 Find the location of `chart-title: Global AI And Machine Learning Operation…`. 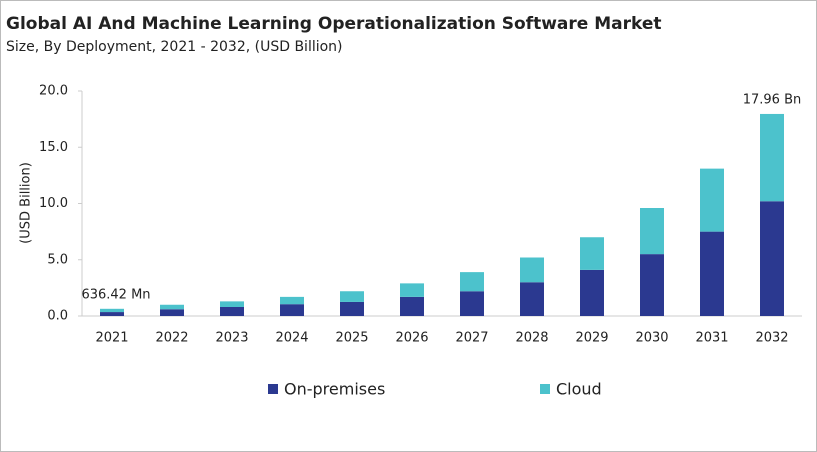

chart-title: Global AI And Machine Learning Operation… is located at coordinates (334, 24).